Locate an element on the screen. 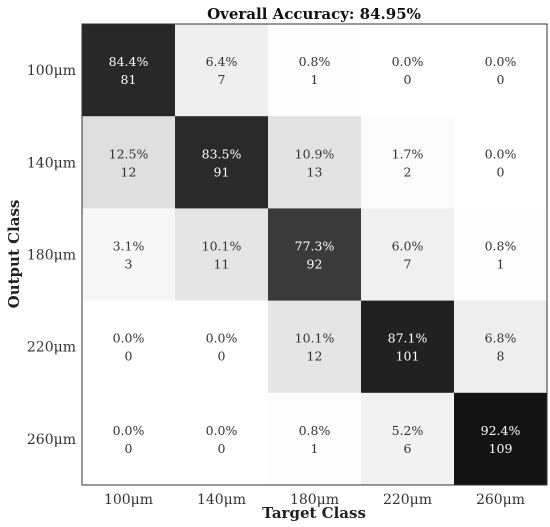  cell-percent-label: 5.2% is located at coordinates (408, 430).